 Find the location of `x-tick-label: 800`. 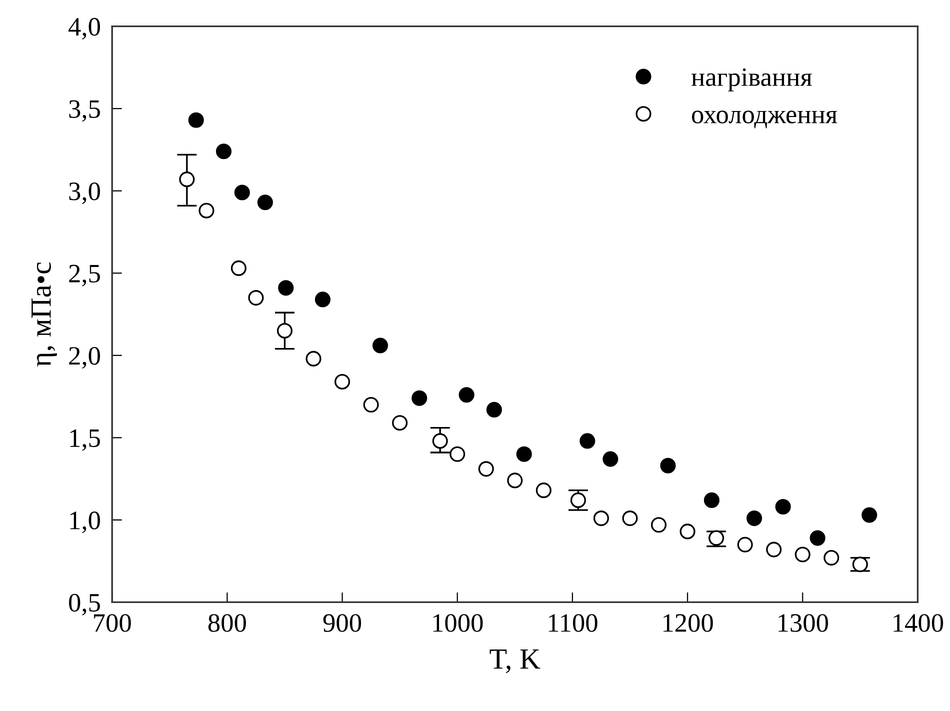

x-tick-label: 800 is located at coordinates (227, 623).